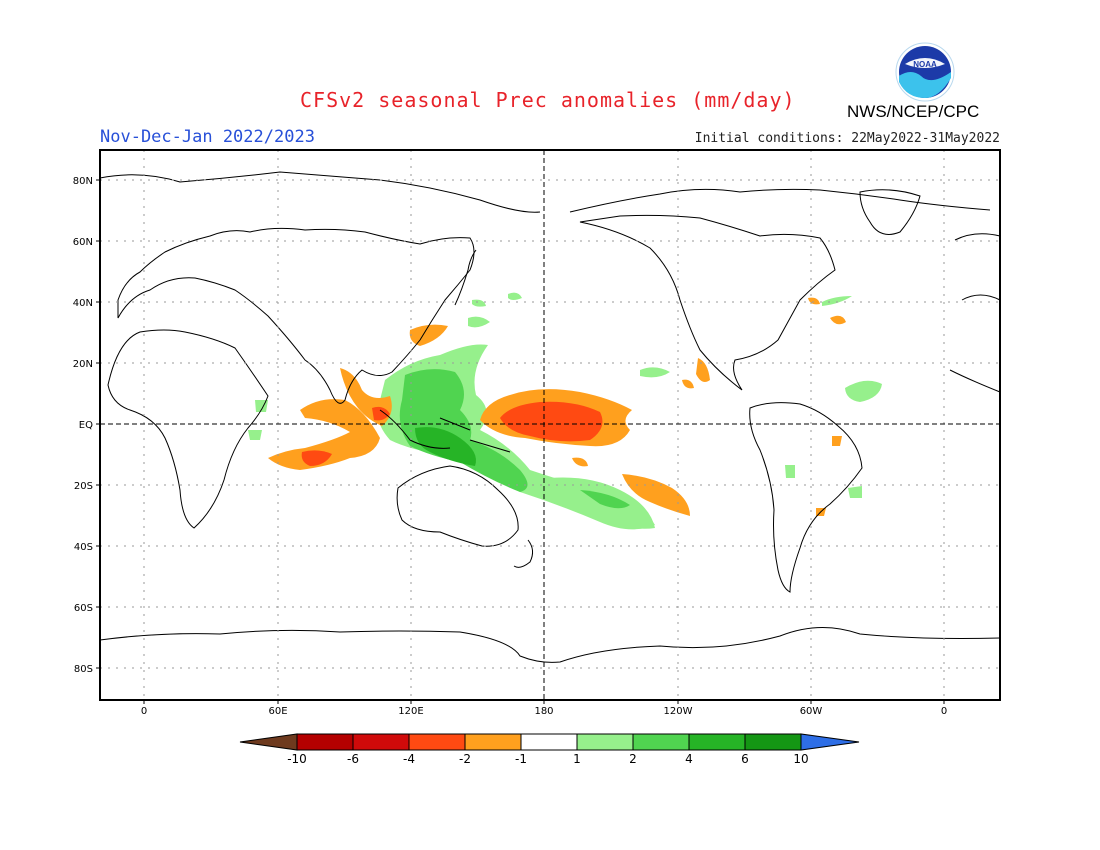 The image size is (1100, 850). What do you see at coordinates (83, 303) in the screenshot?
I see `lat-label: 40N` at bounding box center [83, 303].